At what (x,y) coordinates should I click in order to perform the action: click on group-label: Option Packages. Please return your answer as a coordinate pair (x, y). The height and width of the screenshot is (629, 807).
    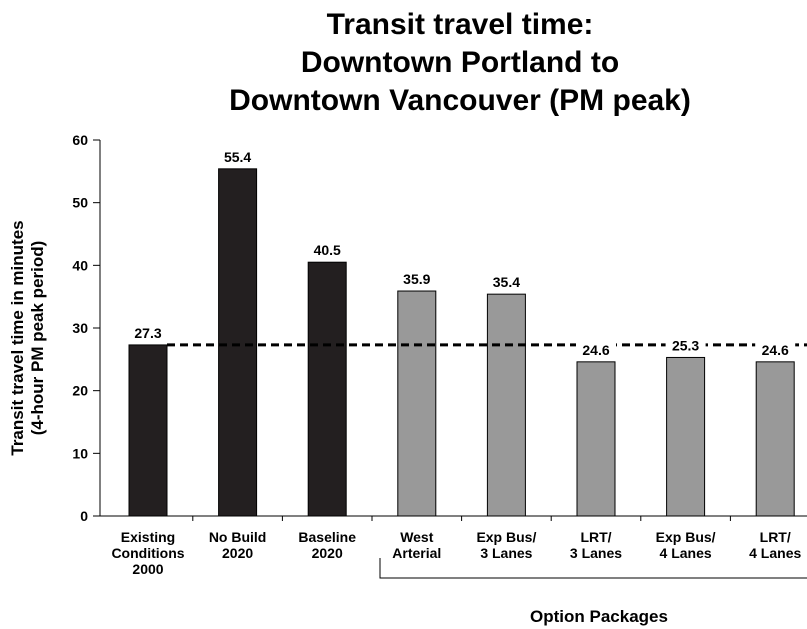
    Looking at the image, I should click on (599, 616).